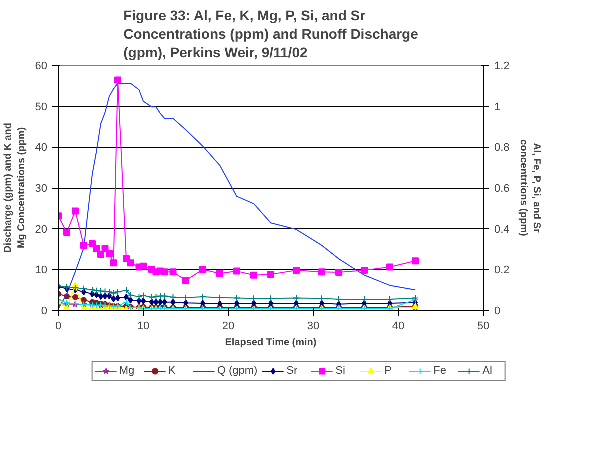 The image size is (615, 454). Describe the element at coordinates (292, 371) in the screenshot. I see `legend-label: Sr` at that location.